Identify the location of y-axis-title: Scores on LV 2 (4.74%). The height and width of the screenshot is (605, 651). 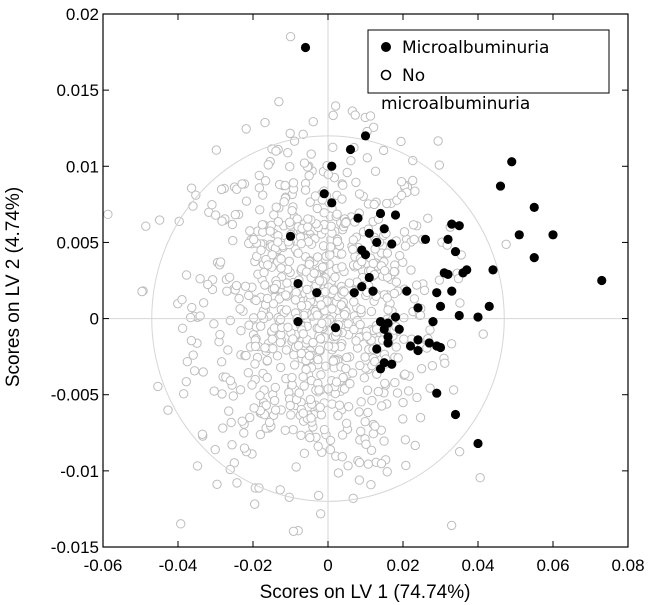
(13, 287).